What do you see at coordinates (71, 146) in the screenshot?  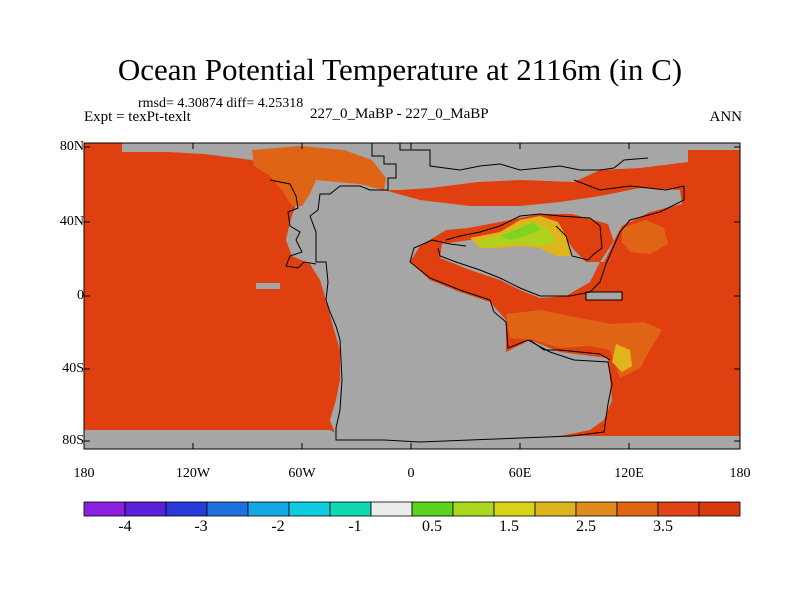 I see `y-tick-label: 80N` at bounding box center [71, 146].